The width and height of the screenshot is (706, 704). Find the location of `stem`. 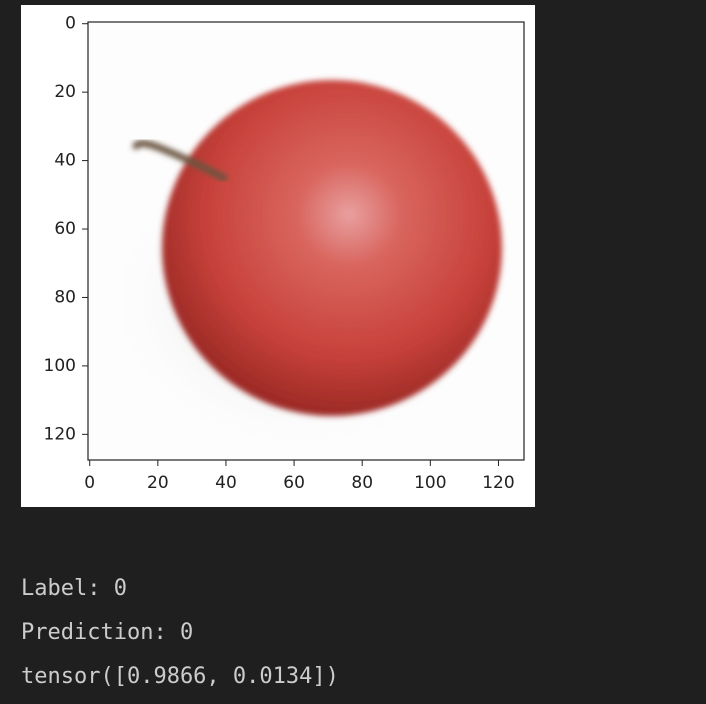

stem is located at coordinates (180, 160).